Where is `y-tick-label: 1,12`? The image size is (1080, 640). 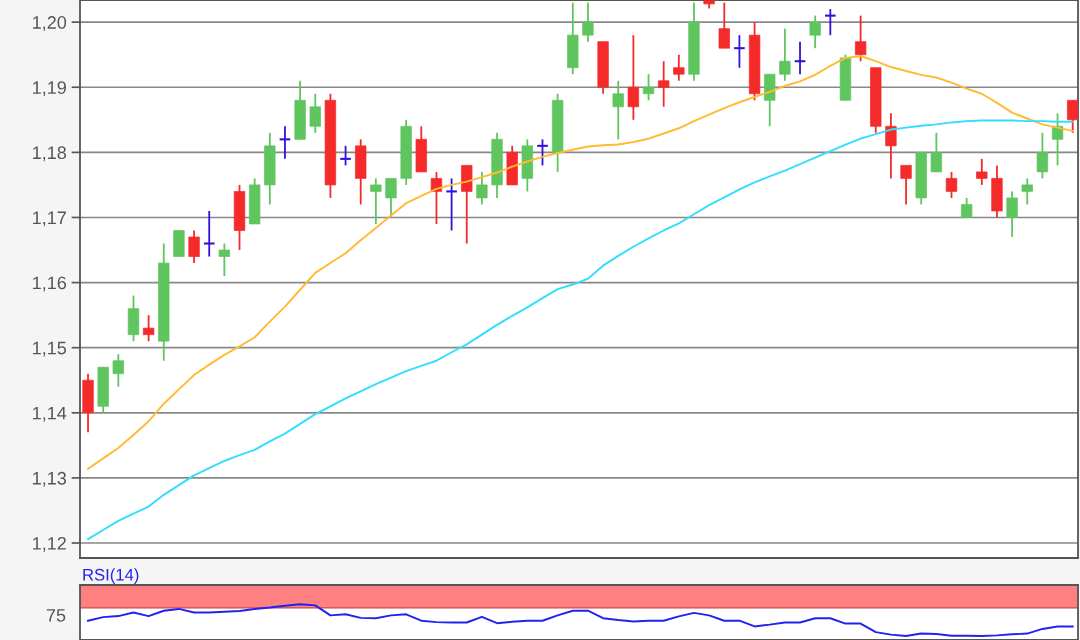
y-tick-label: 1,12 is located at coordinates (49, 544).